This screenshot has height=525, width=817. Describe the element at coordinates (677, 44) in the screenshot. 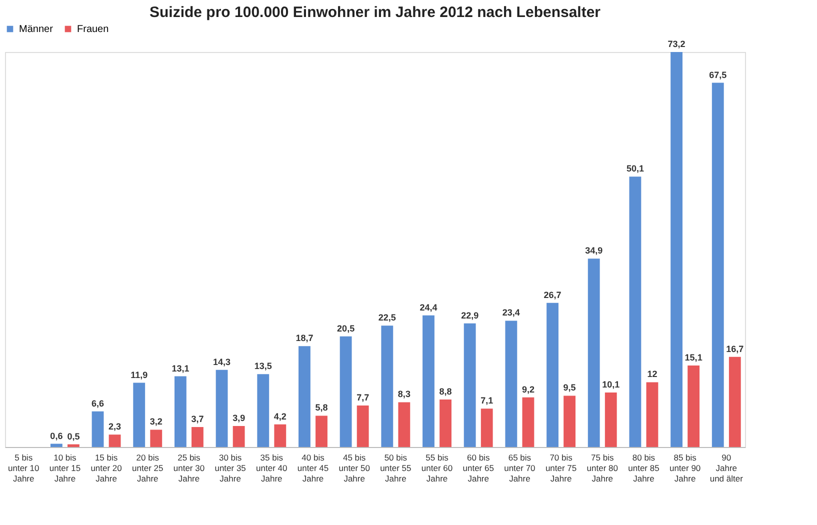

I see `data-label: 73,2` at that location.